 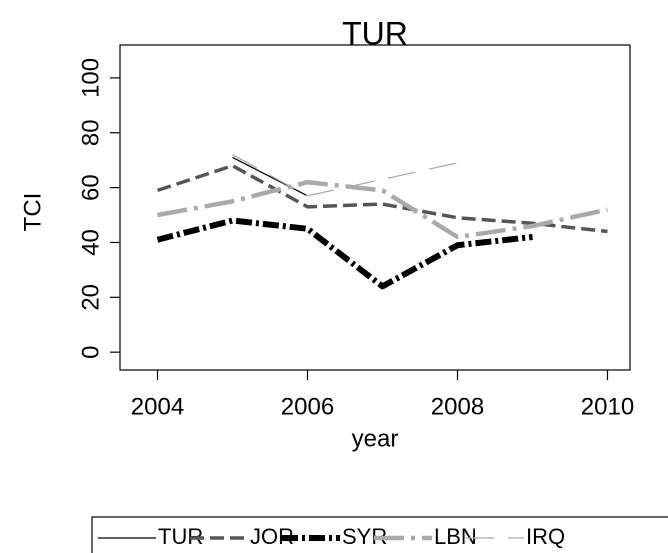 What do you see at coordinates (545, 536) in the screenshot?
I see `legend-label: IRQ` at bounding box center [545, 536].